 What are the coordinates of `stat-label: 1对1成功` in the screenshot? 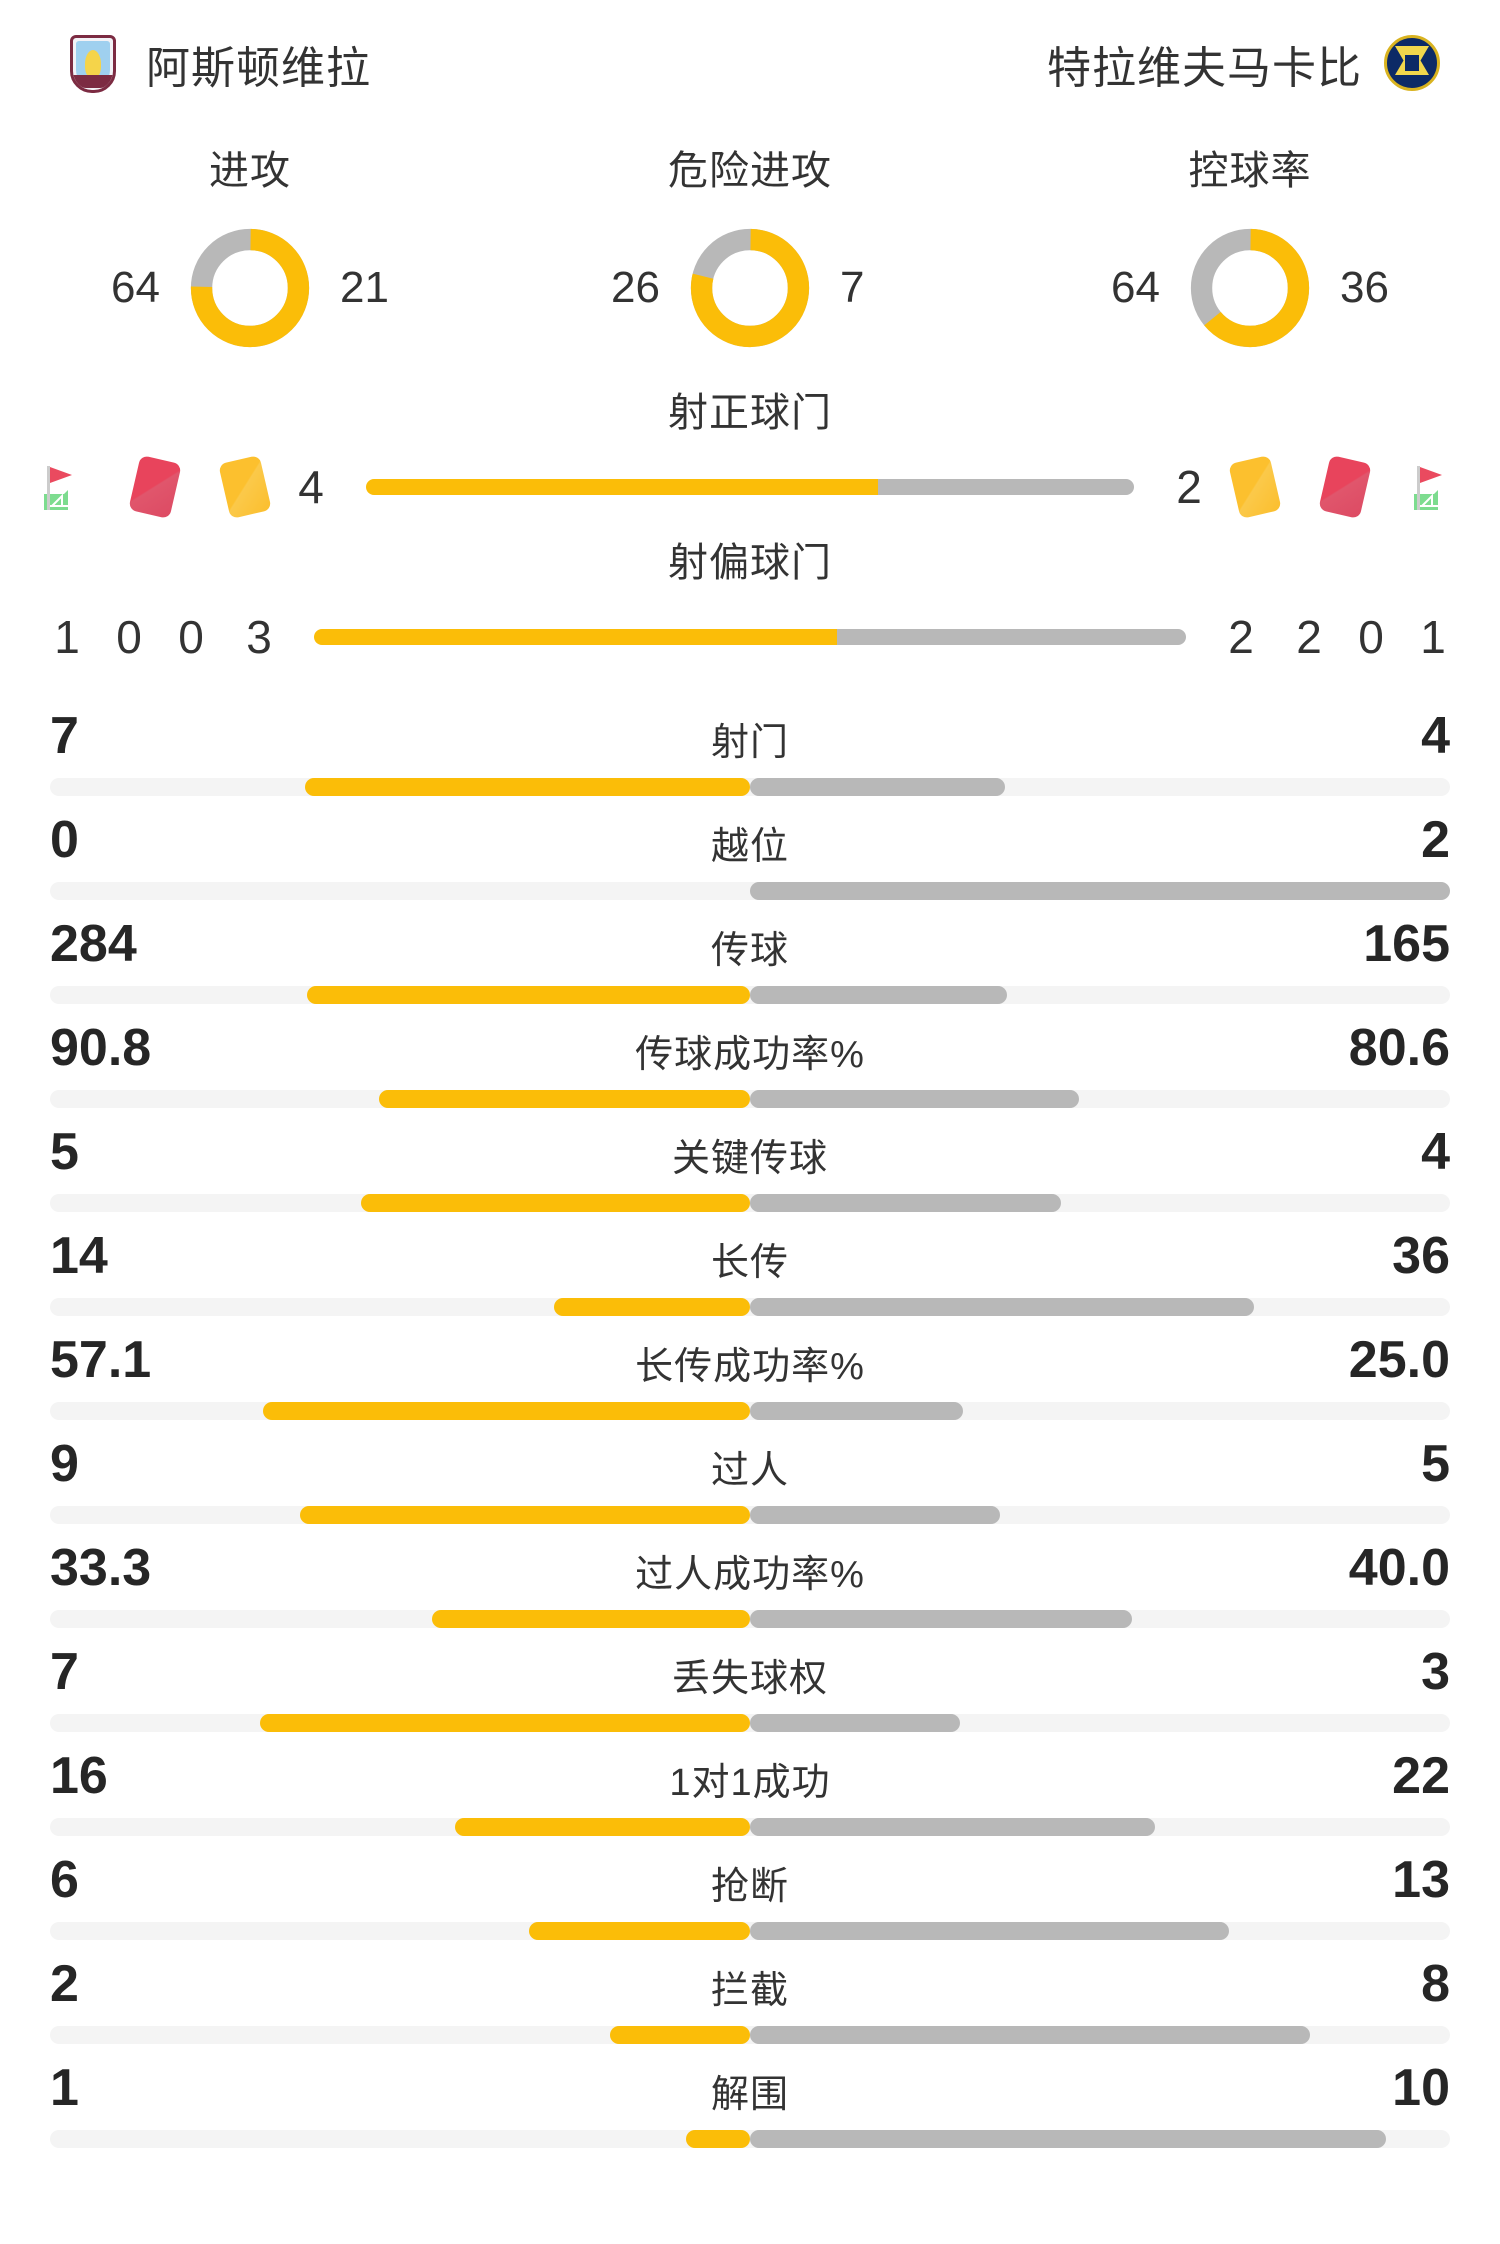 It's located at (750, 1783).